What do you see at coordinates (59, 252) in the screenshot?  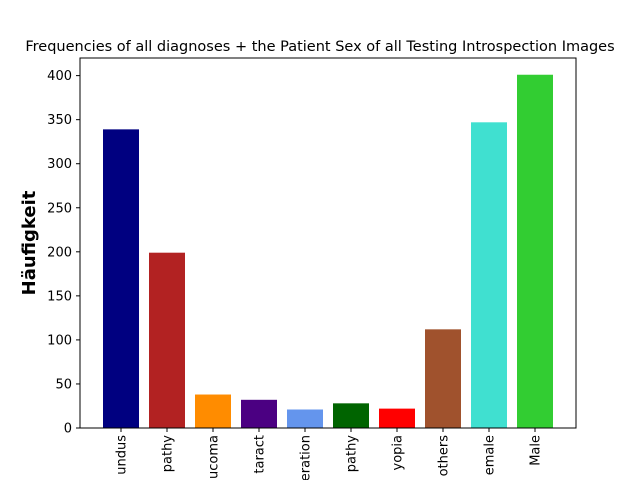 I see `y-tick-label-200: 200` at bounding box center [59, 252].